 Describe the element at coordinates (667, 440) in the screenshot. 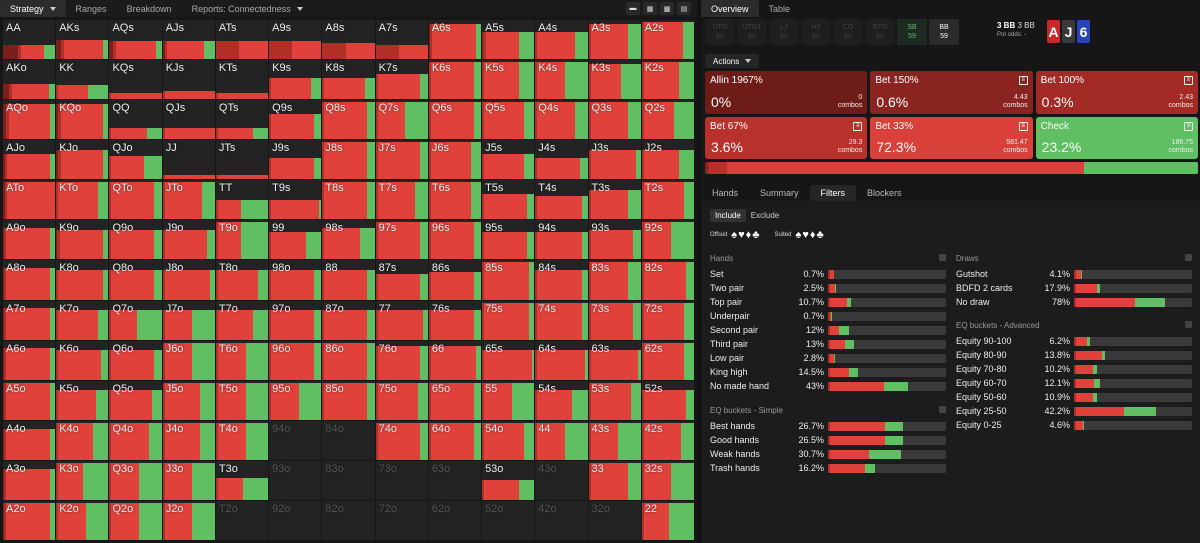

I see `hand-cell: 42s` at that location.